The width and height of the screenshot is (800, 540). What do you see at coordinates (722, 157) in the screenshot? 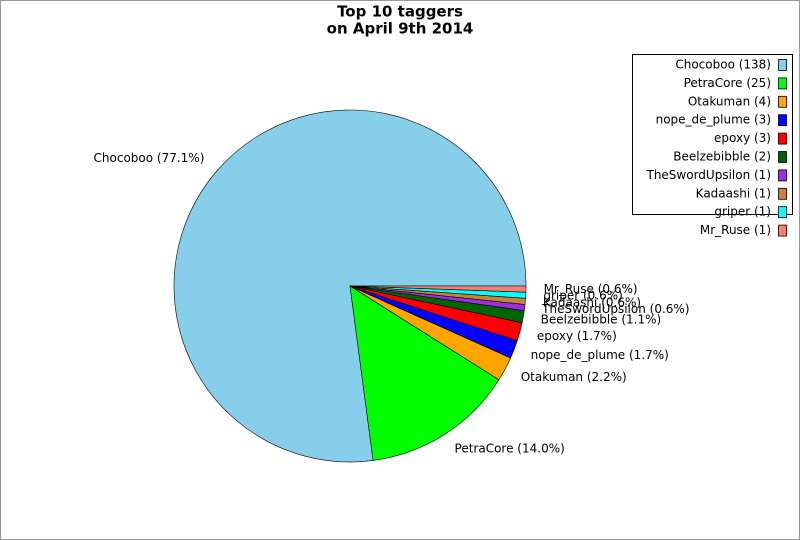
I see `legend-label: Beelzebibble (2)` at bounding box center [722, 157].